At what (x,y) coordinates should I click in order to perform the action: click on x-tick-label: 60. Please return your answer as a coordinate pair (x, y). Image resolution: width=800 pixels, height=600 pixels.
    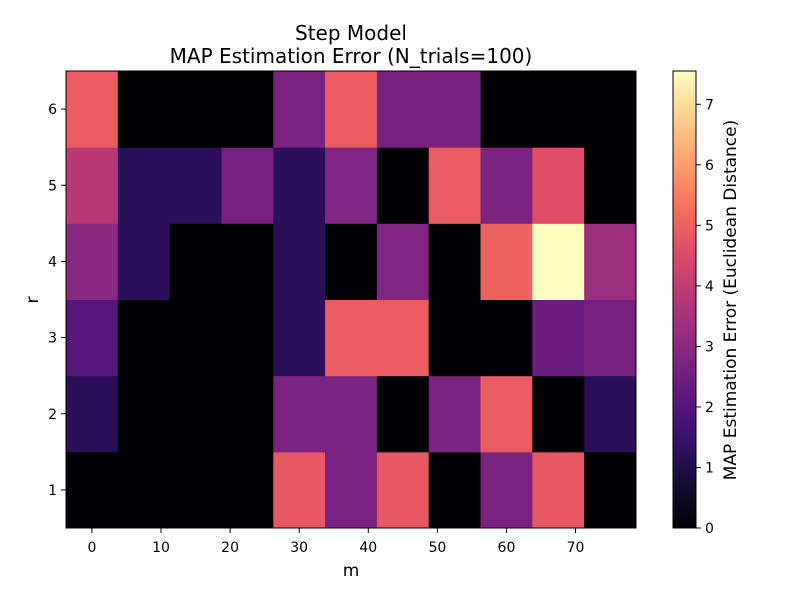
    Looking at the image, I should click on (507, 548).